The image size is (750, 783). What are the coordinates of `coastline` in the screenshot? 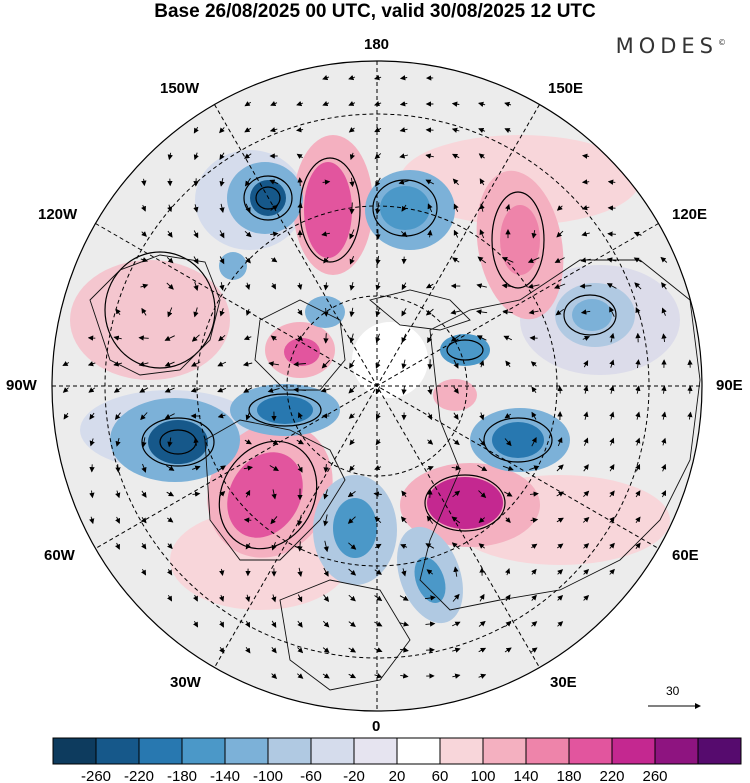 It's located at (300, 345).